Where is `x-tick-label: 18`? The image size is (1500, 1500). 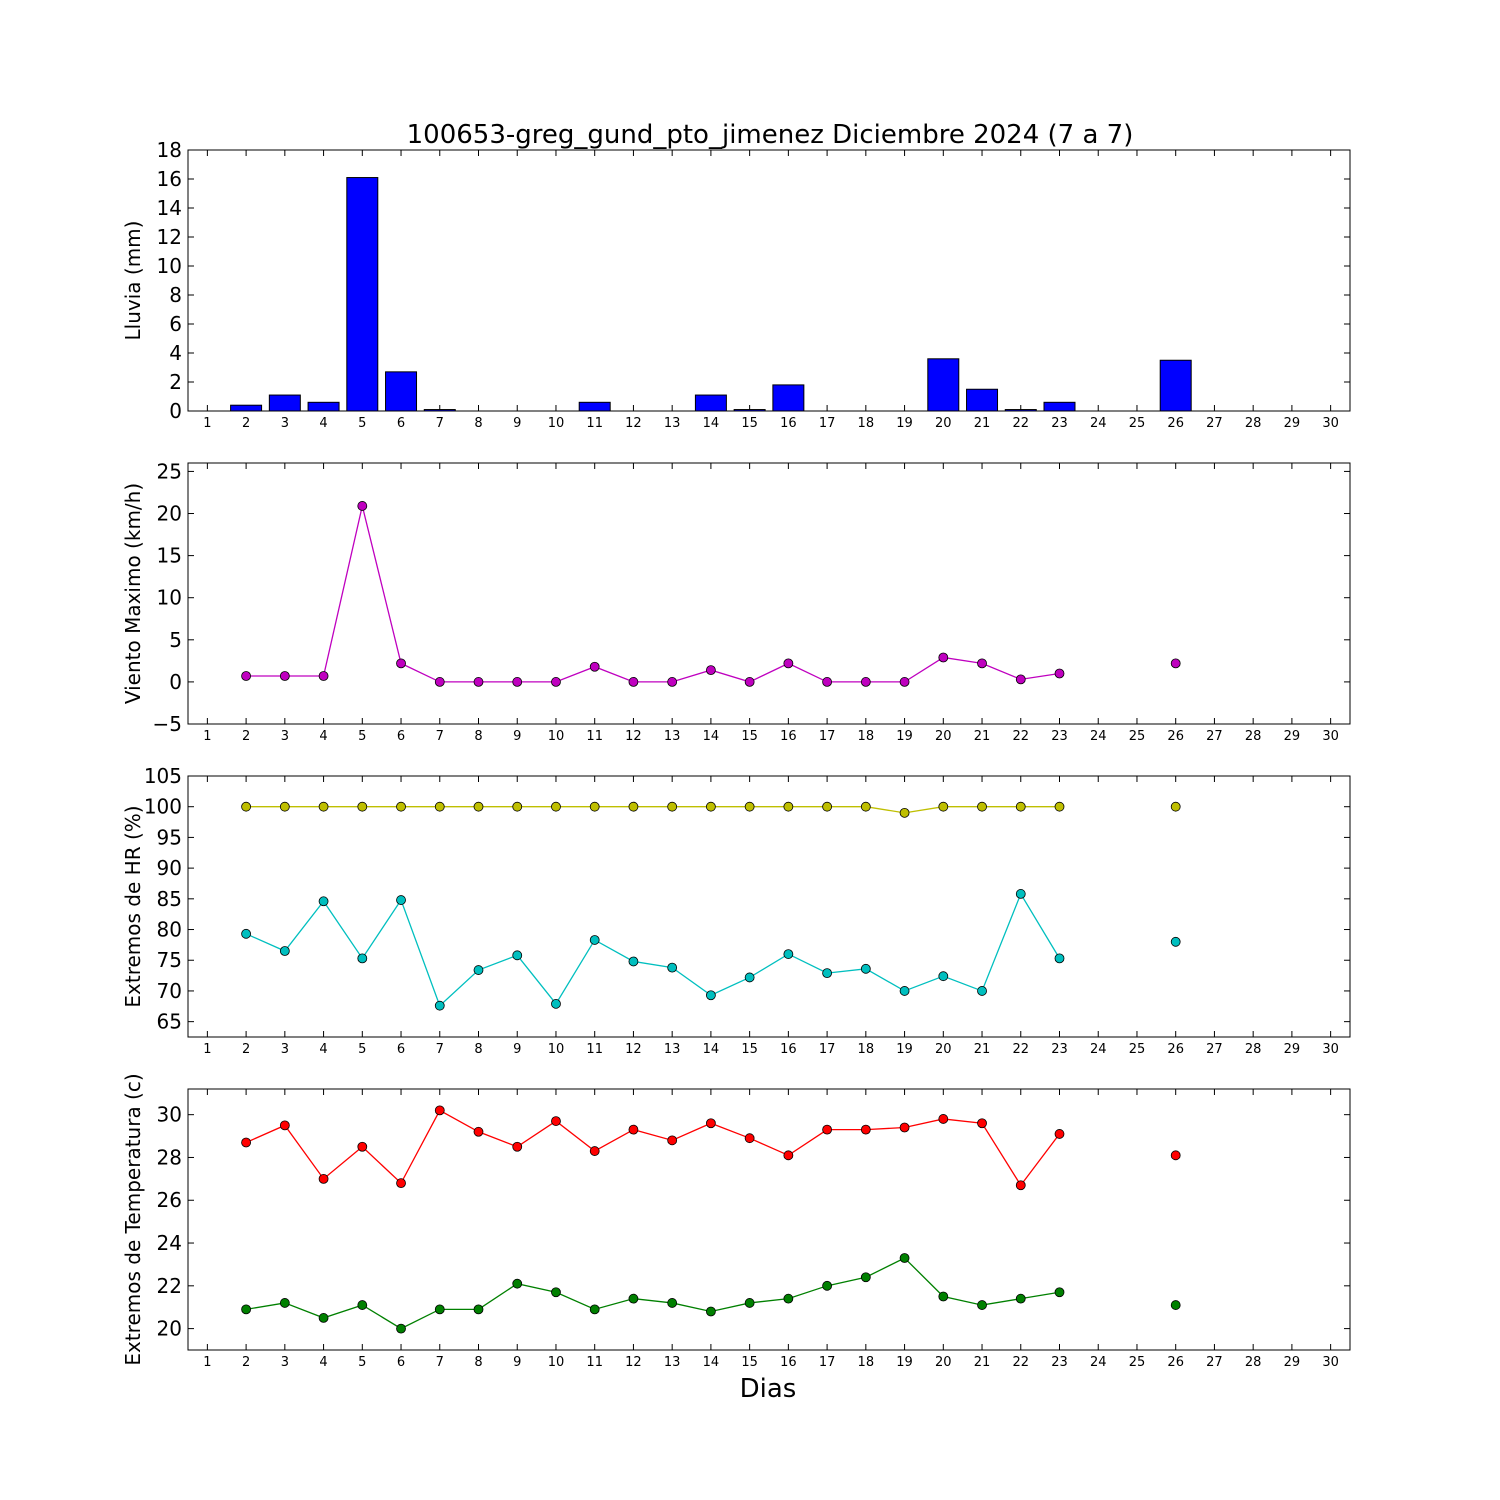 x-tick-label: 18 is located at coordinates (866, 736).